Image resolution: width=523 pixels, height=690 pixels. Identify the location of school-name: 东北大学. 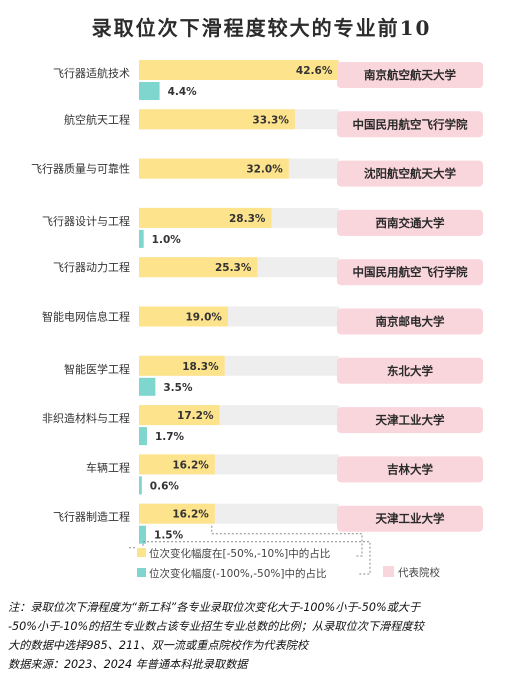
(410, 371).